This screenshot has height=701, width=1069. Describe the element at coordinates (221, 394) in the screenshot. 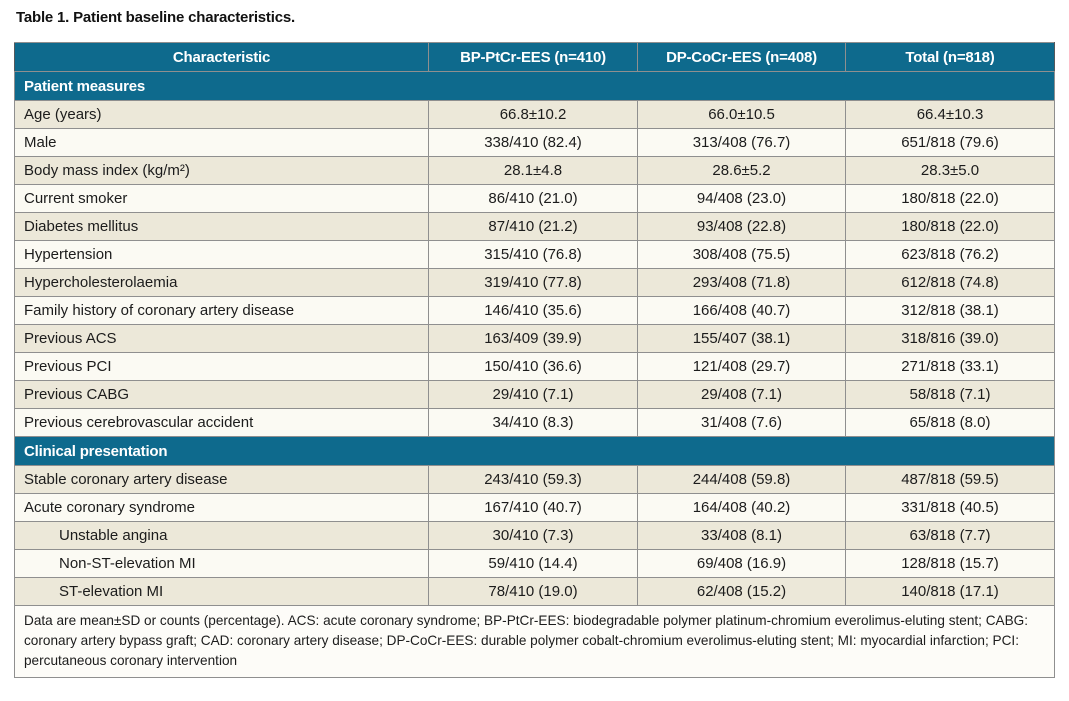

I see `row-label: Previous CABG` at that location.